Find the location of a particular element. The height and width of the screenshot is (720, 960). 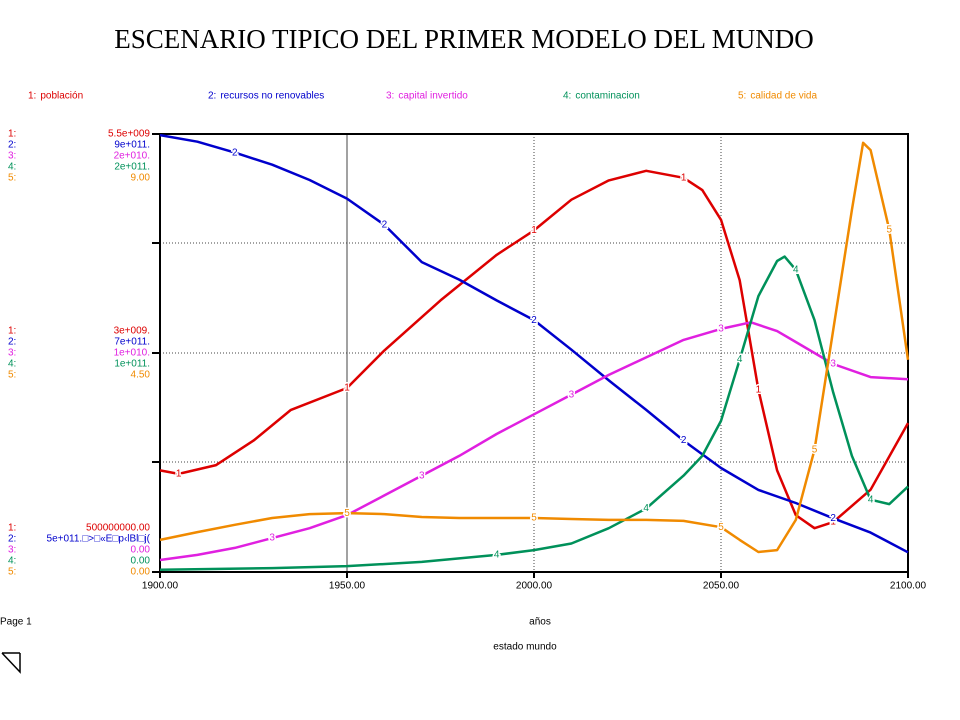

x-tick-label: 2100.00 is located at coordinates (908, 586).